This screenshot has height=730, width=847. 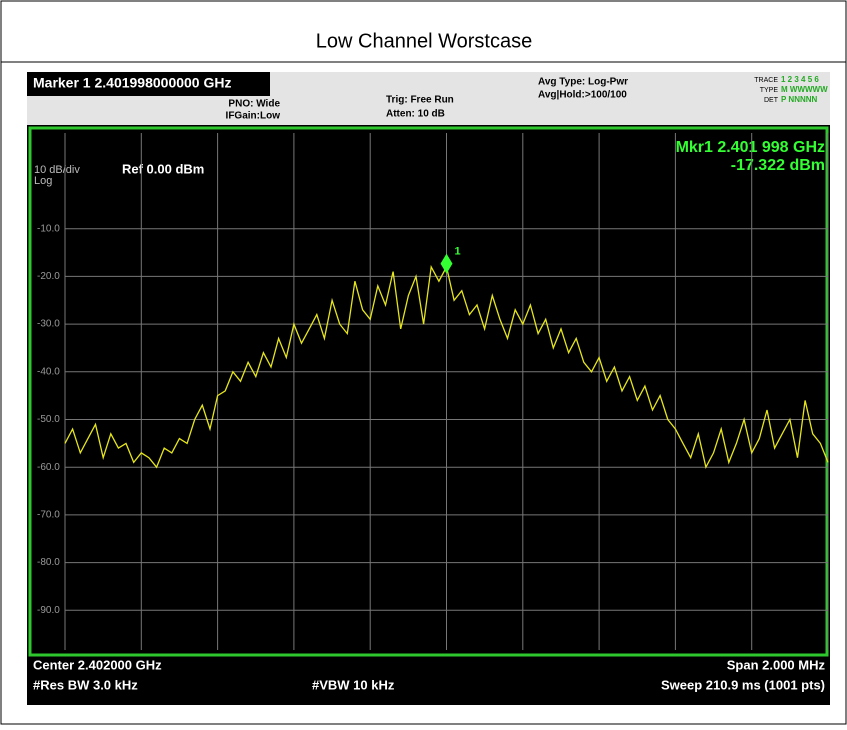 I want to click on atten: Atten: 10 dB, so click(x=415, y=114).